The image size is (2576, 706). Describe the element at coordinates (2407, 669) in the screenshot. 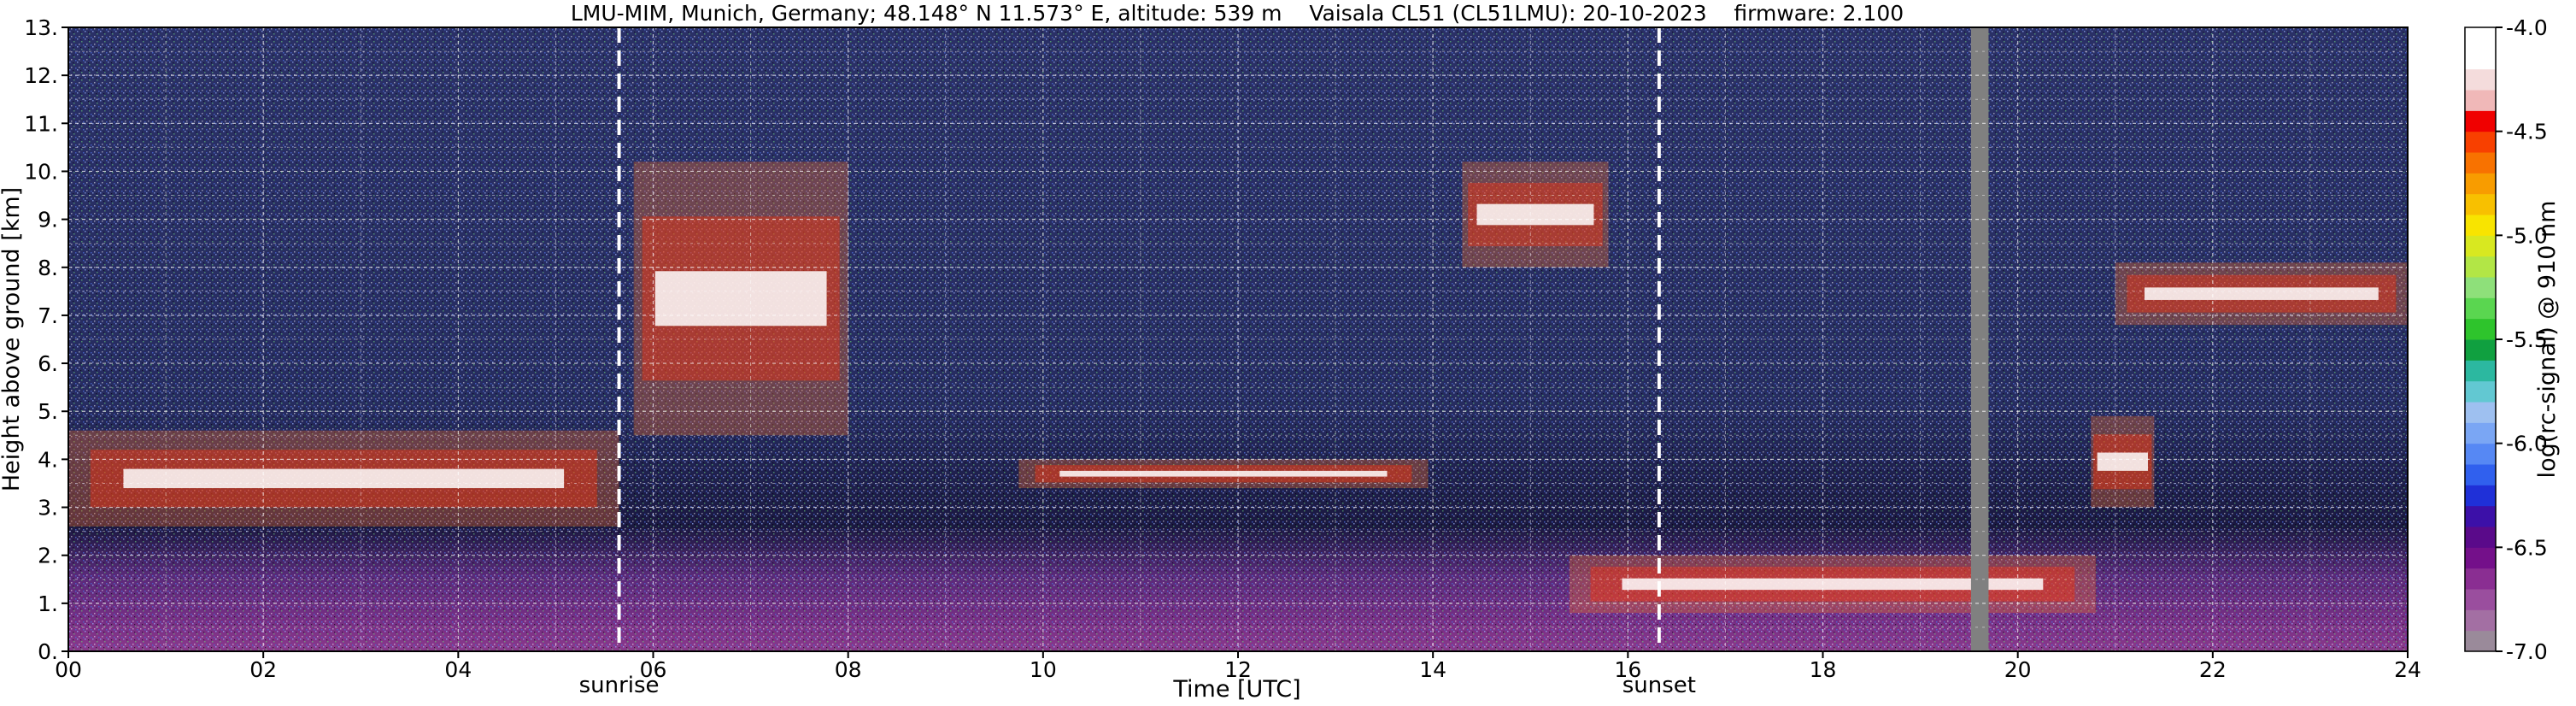

I see `x-tick-label: 24` at that location.